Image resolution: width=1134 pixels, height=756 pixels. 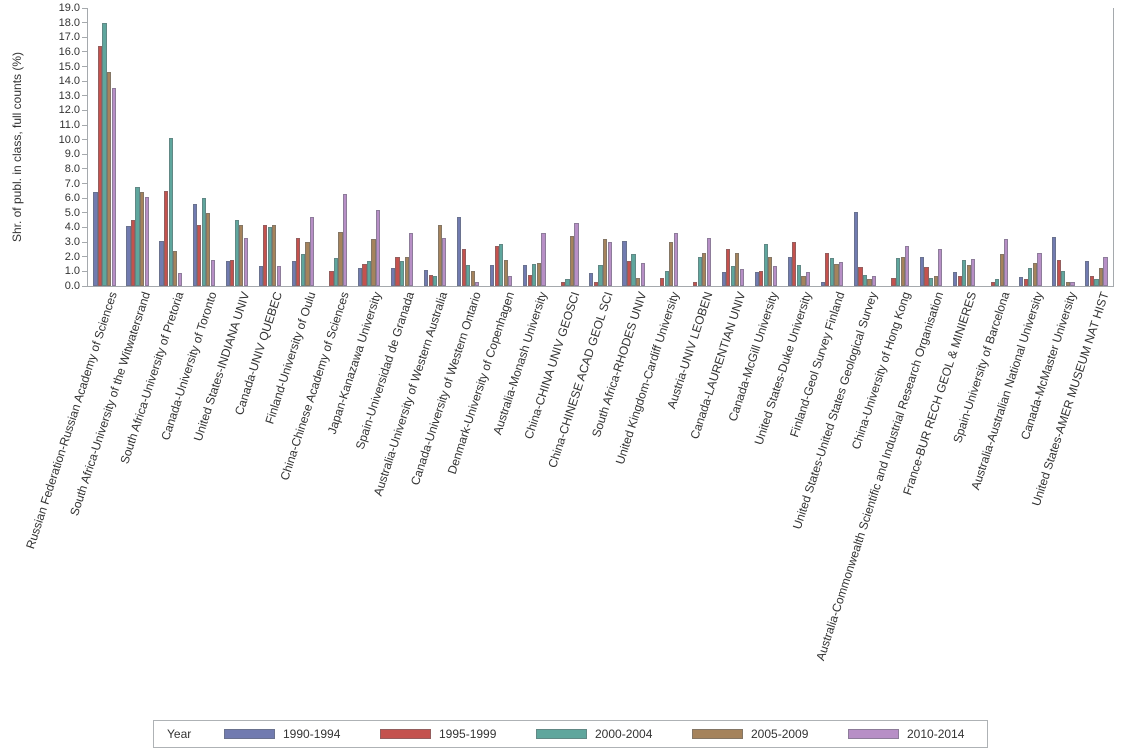 What do you see at coordinates (69, 125) in the screenshot?
I see `y-tick-label: 11.0` at bounding box center [69, 125].